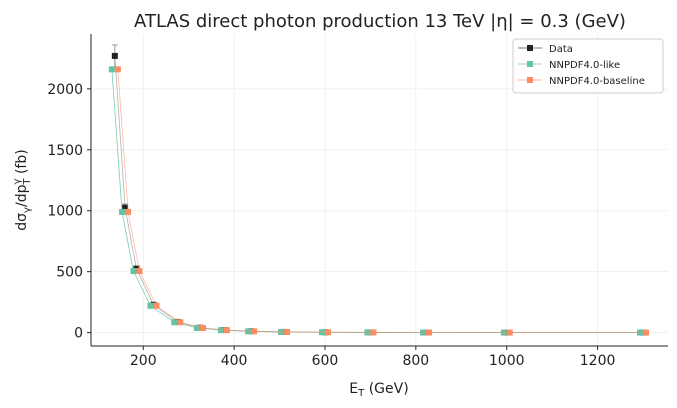 This screenshot has width=677, height=408. I want to click on x-axis-label: ET (GeV), so click(378, 390).